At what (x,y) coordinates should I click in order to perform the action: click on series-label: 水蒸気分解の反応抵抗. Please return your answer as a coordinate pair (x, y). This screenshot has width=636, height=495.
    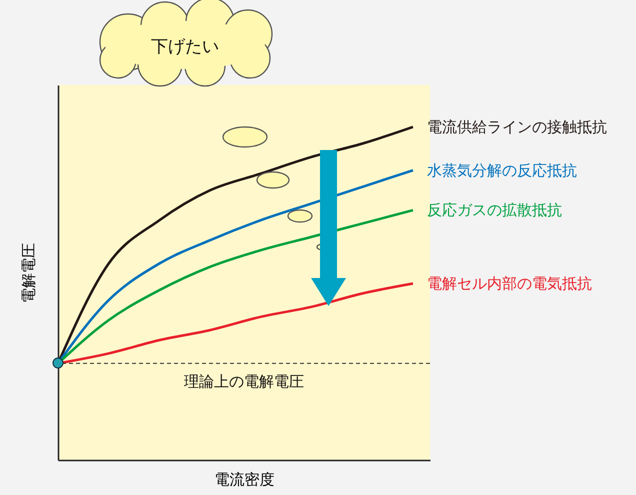
    Looking at the image, I should click on (501, 170).